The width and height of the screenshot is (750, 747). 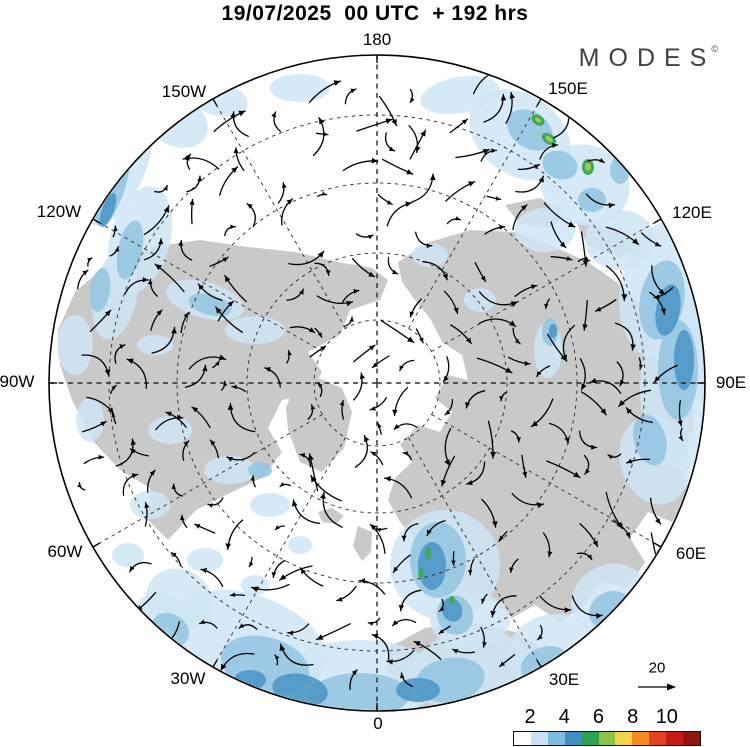 What do you see at coordinates (377, 383) in the screenshot?
I see `latitude-circle` at bounding box center [377, 383].